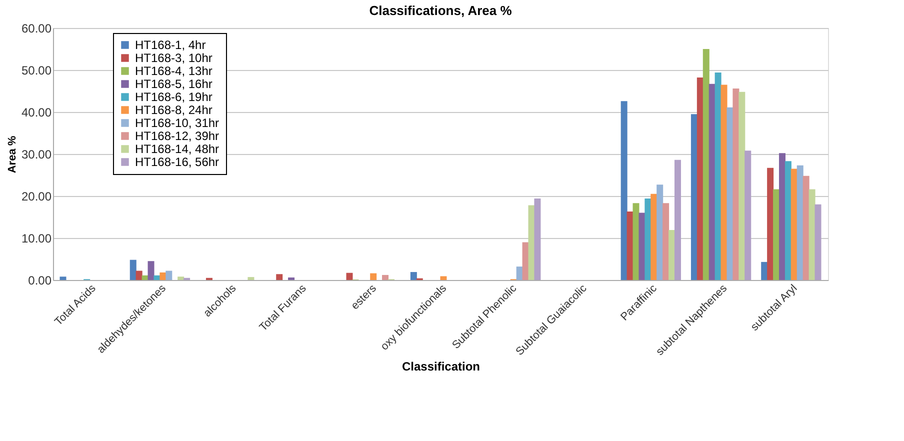  Describe the element at coordinates (12, 155) in the screenshot. I see `y-axis-title: Area %` at that location.